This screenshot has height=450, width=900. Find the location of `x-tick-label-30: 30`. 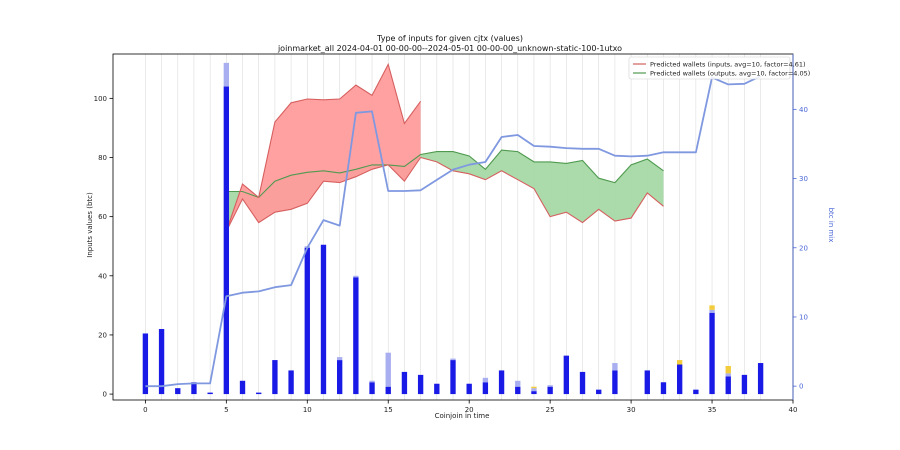

x-tick-label-30: 30 is located at coordinates (631, 410).